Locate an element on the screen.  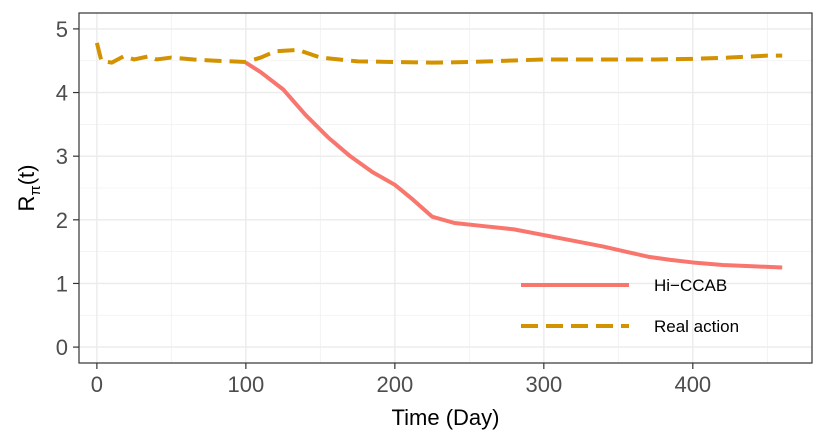
x-tick-label: 100 is located at coordinates (246, 384).